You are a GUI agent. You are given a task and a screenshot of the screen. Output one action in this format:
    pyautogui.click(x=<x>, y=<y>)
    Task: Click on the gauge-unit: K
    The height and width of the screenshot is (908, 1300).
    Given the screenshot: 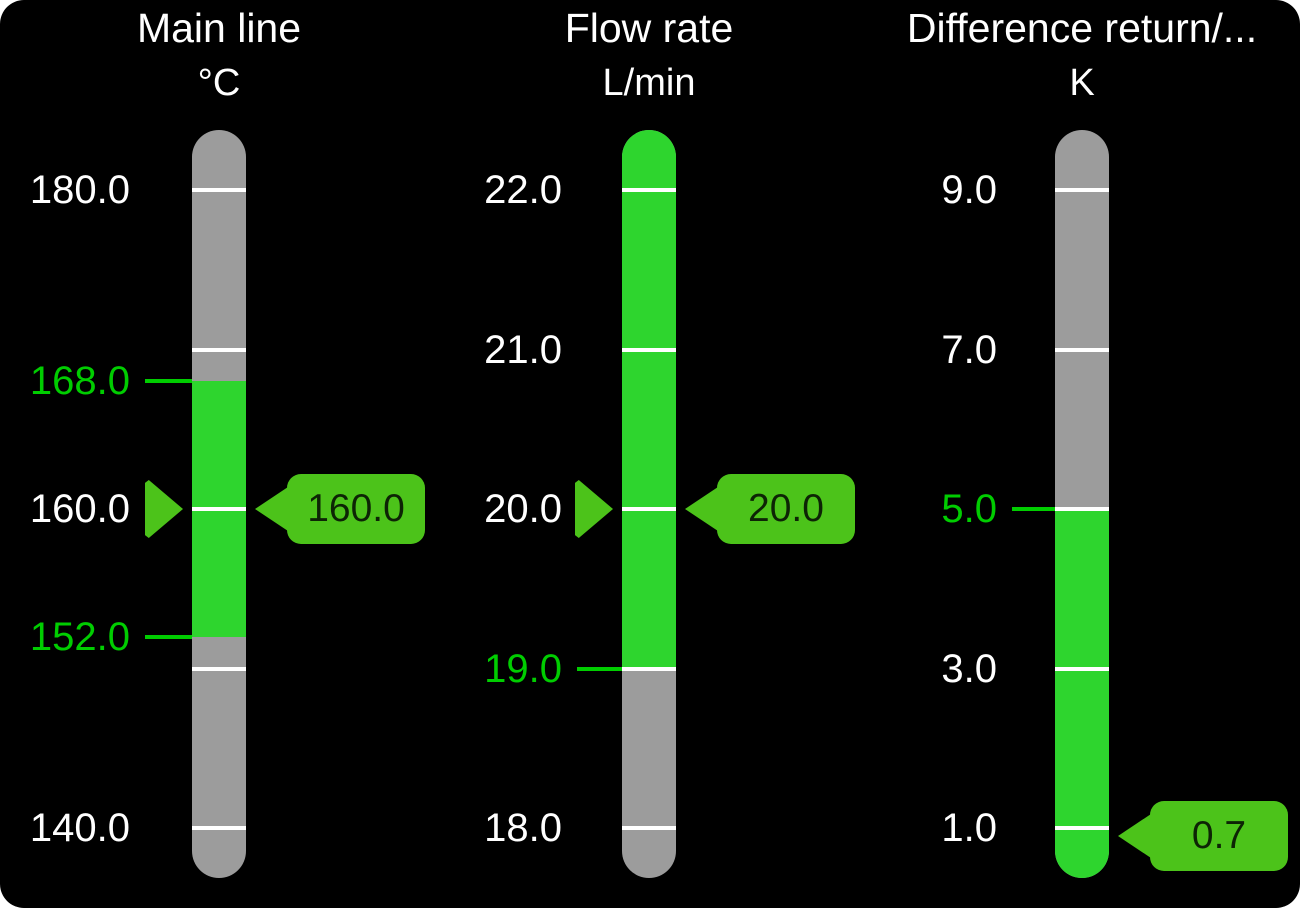 What is the action you would take?
    pyautogui.click(x=1082, y=83)
    